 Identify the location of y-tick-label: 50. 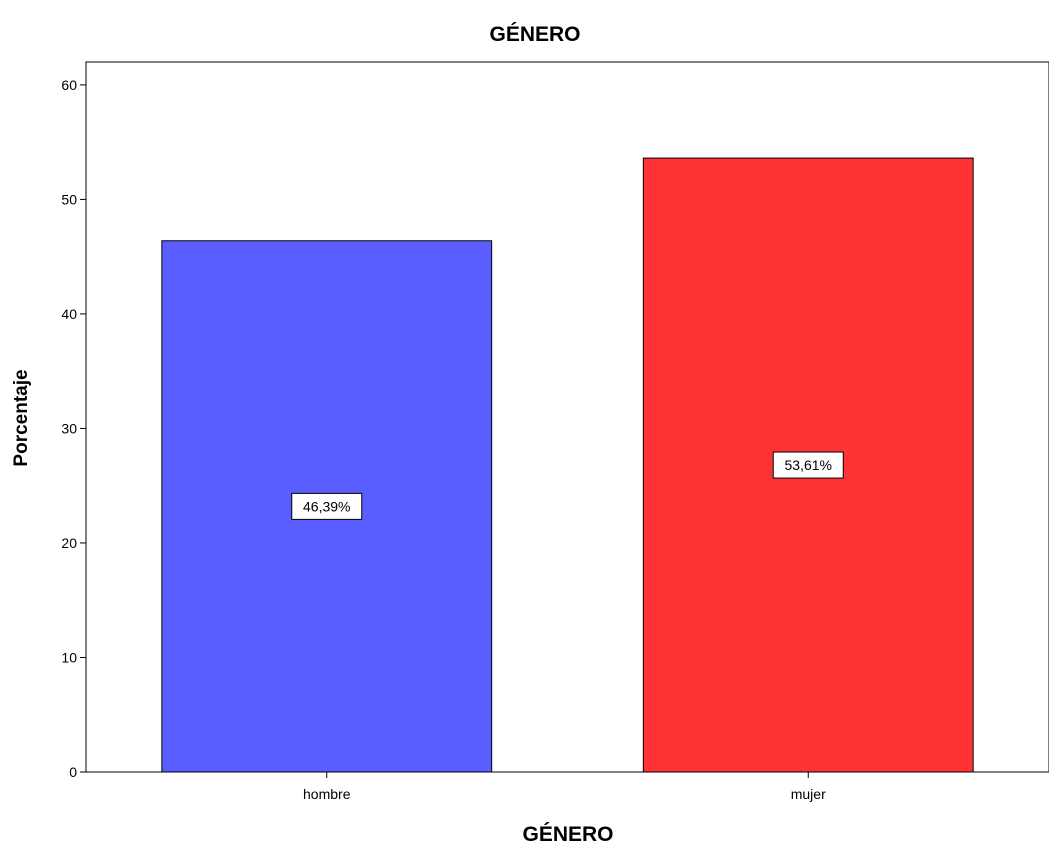
(69, 199).